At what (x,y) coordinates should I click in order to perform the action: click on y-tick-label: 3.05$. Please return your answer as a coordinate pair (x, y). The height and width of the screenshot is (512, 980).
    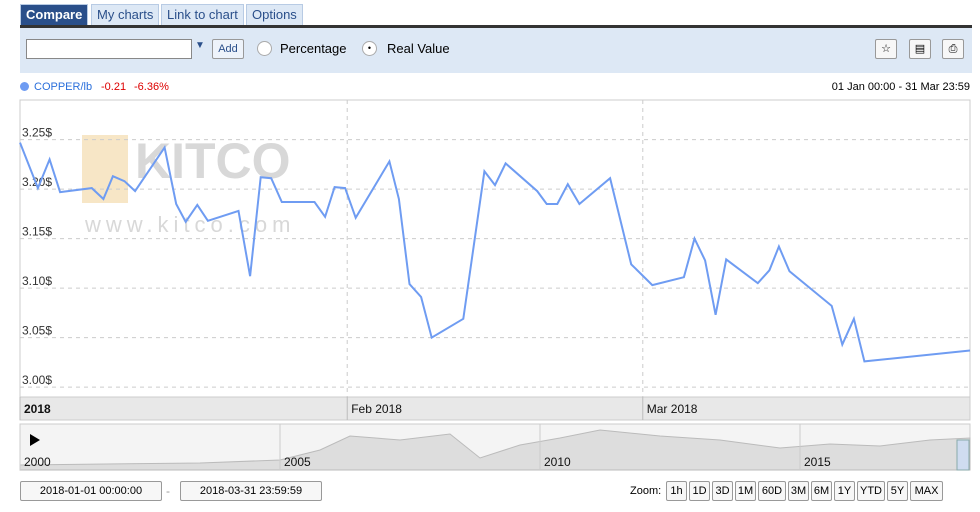
    Looking at the image, I should click on (37, 331).